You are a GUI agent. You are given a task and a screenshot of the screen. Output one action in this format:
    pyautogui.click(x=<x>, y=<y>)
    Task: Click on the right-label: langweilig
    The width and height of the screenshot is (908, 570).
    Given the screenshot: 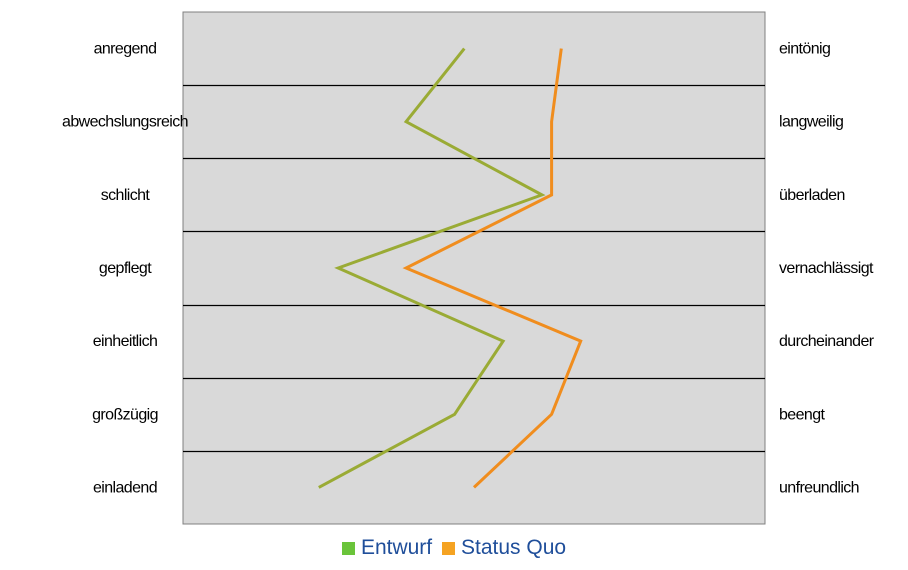 What is the action you would take?
    pyautogui.click(x=811, y=122)
    